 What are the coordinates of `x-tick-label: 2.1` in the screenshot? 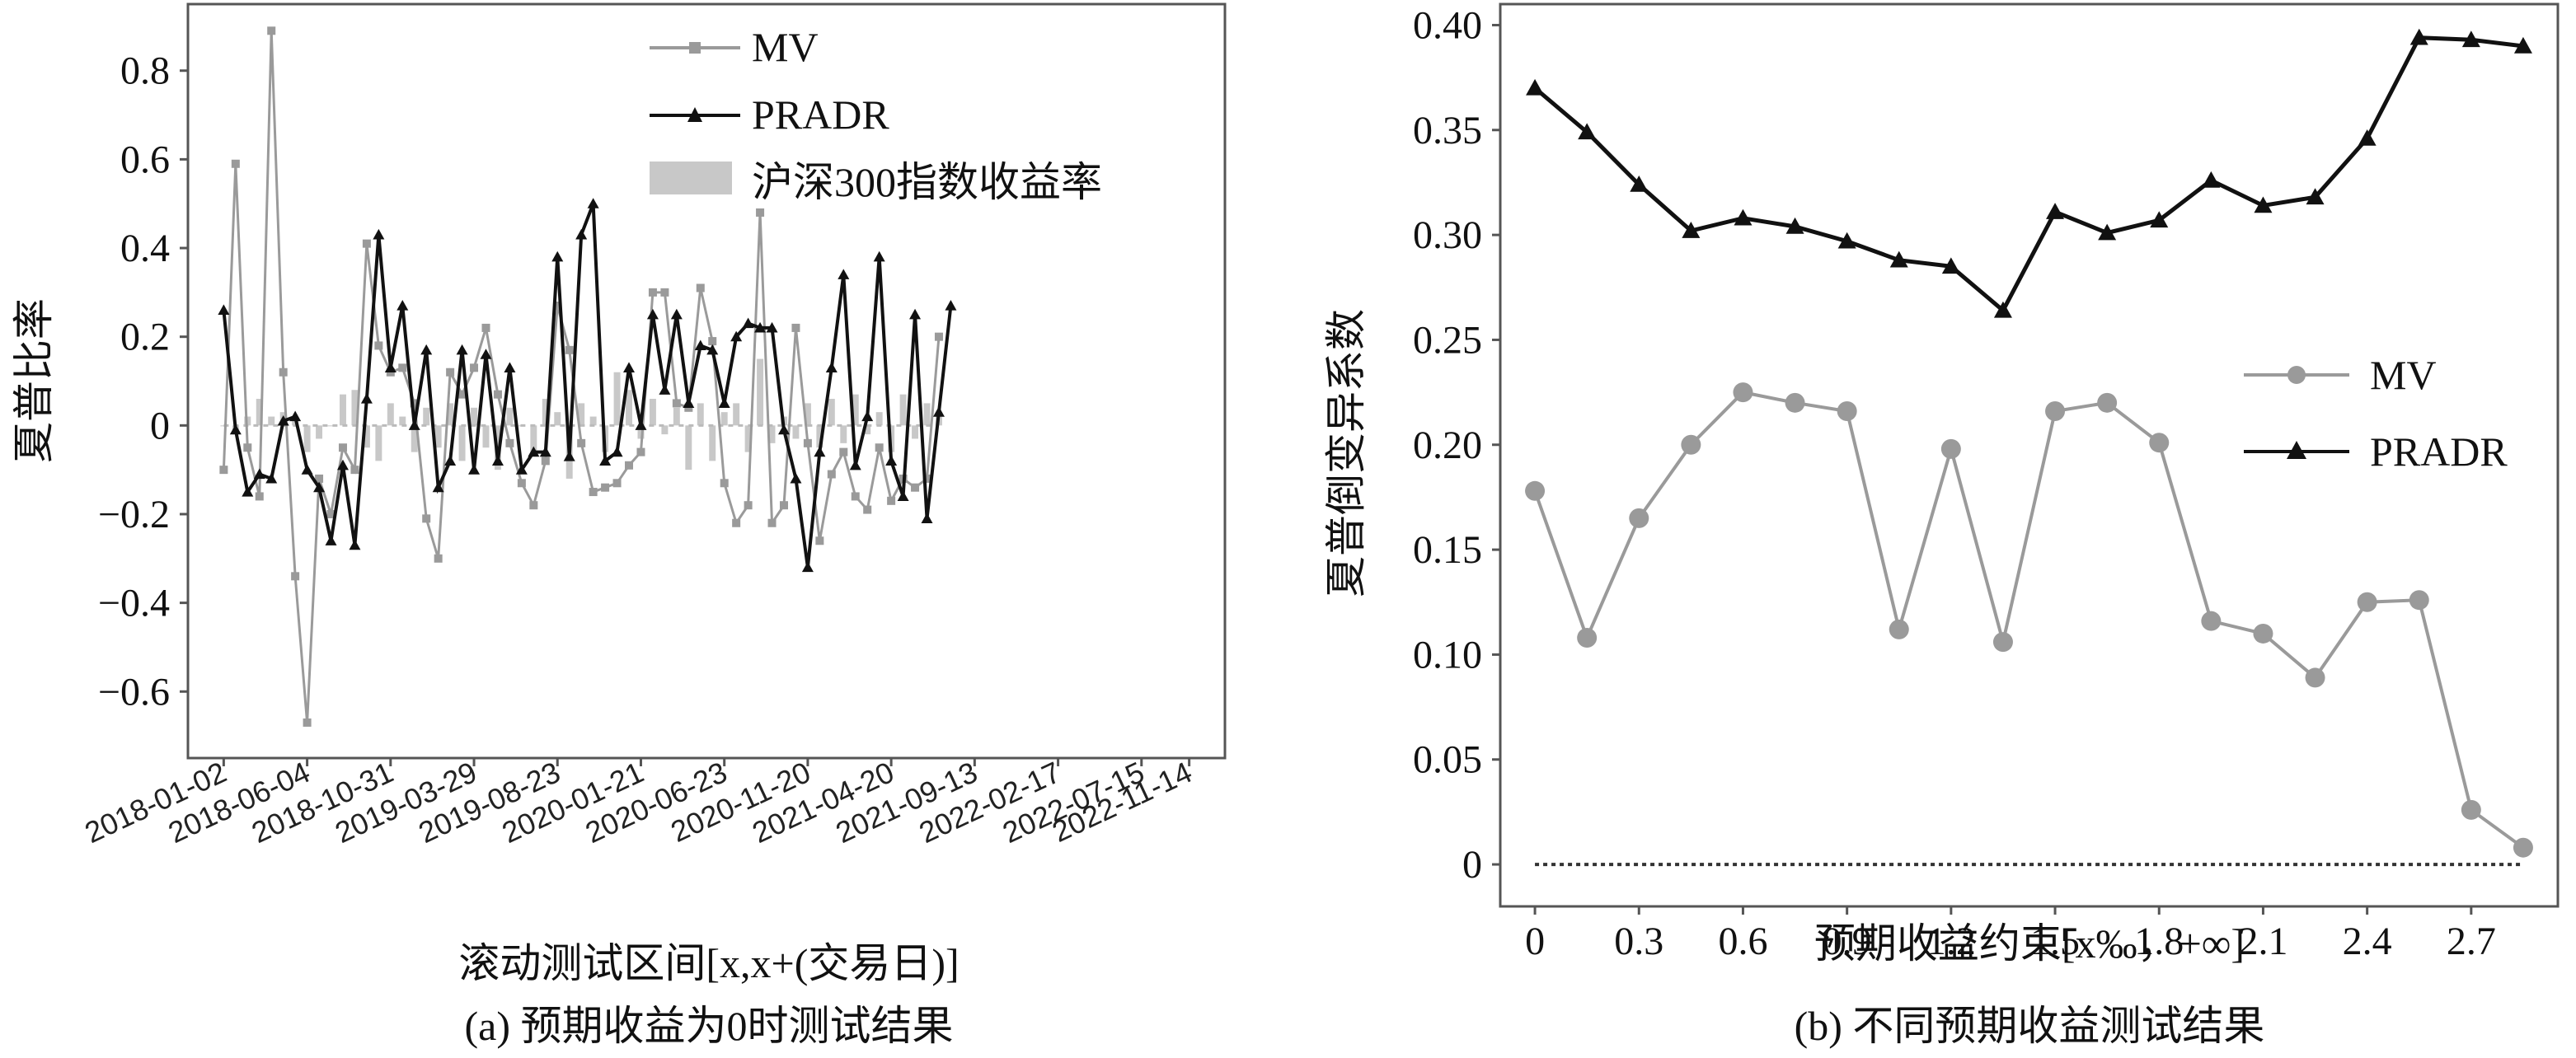 It's located at (2263, 942).